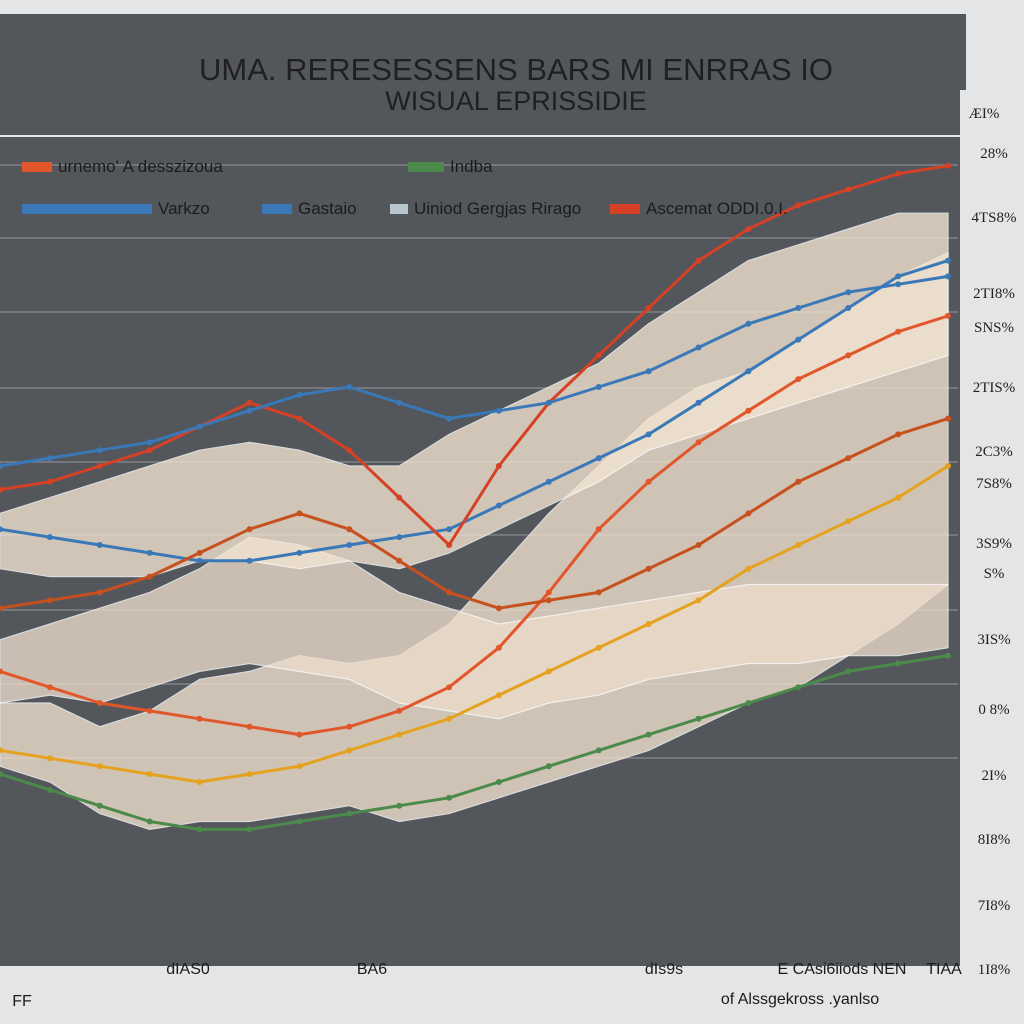  Describe the element at coordinates (717, 208) in the screenshot. I see `legend-label-5: Ascemat ODDI.0.I.` at that location.